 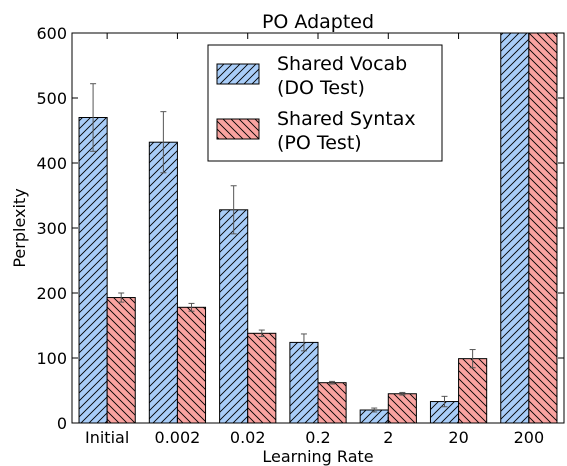 I want to click on x-axis-label: Learning Rate, so click(x=317, y=456).